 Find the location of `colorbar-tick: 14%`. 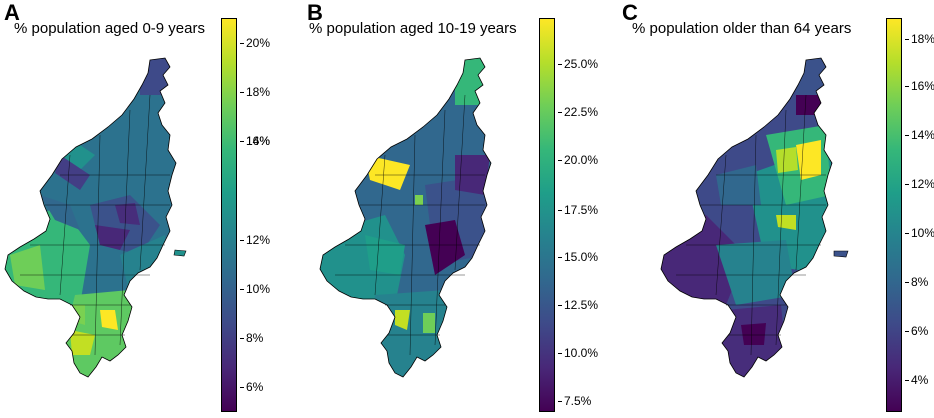

colorbar-tick: 14% is located at coordinates (919, 135).